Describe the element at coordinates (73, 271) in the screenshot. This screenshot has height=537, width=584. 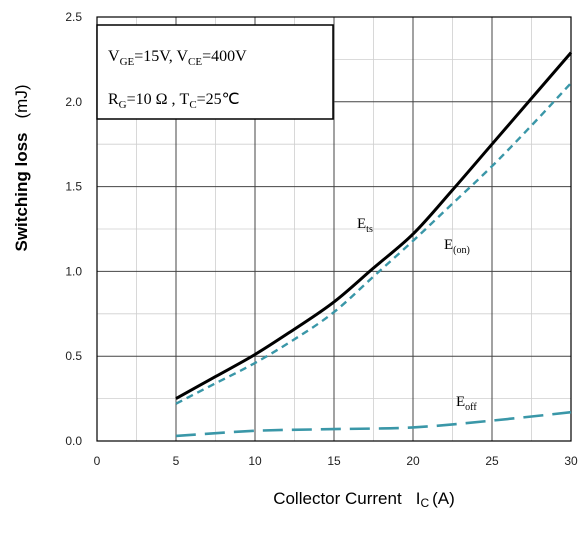
I see `y-tick-label: 1.0` at that location.